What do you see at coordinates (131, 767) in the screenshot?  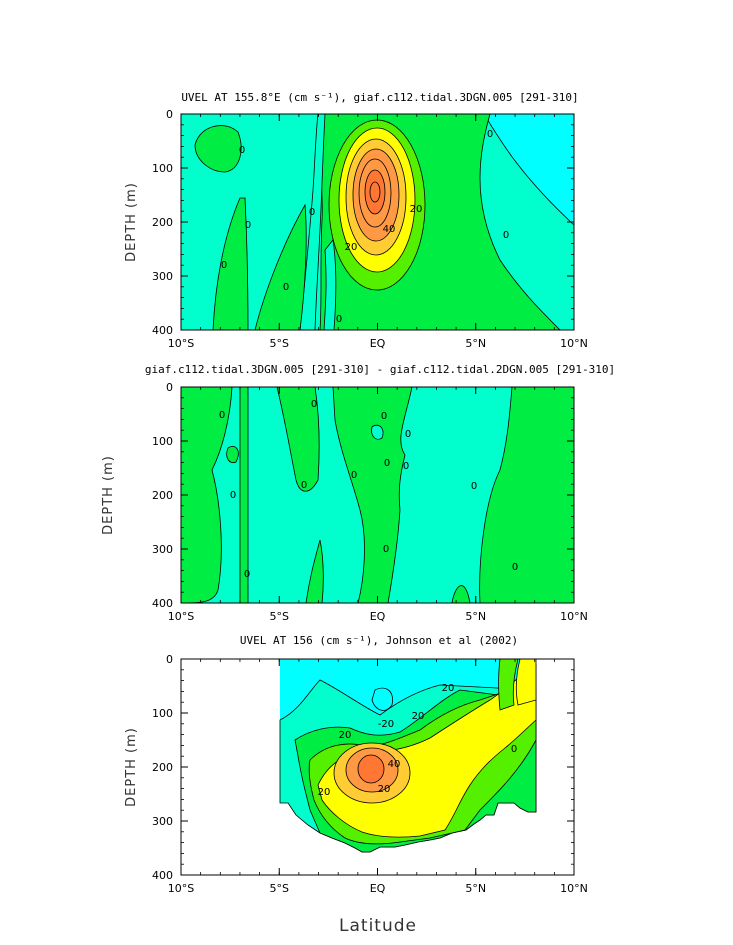 I see `panel-3-ylabel: DEPTH (m)` at bounding box center [131, 767].